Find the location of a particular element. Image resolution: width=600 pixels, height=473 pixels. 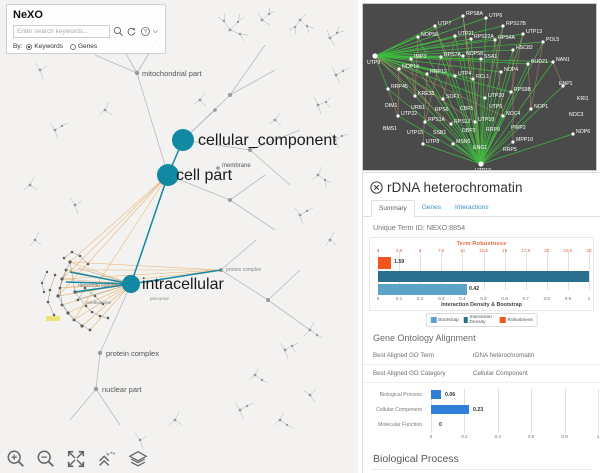

unique-term-id: Unique Term ID: NEXO:8854 is located at coordinates (419, 227).